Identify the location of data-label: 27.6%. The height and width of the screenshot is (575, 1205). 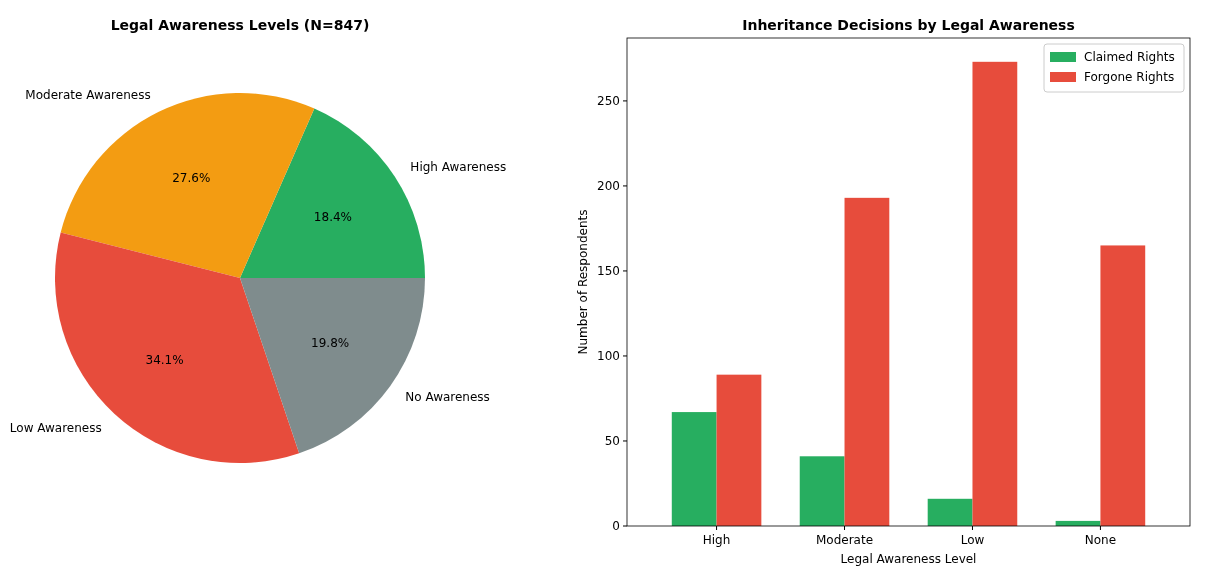
(191, 178).